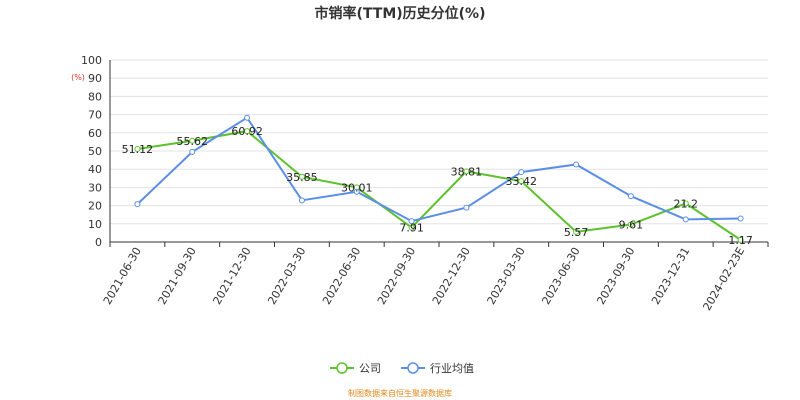  What do you see at coordinates (286, 276) in the screenshot?
I see `x-tick-label: 2022-03-30` at bounding box center [286, 276].